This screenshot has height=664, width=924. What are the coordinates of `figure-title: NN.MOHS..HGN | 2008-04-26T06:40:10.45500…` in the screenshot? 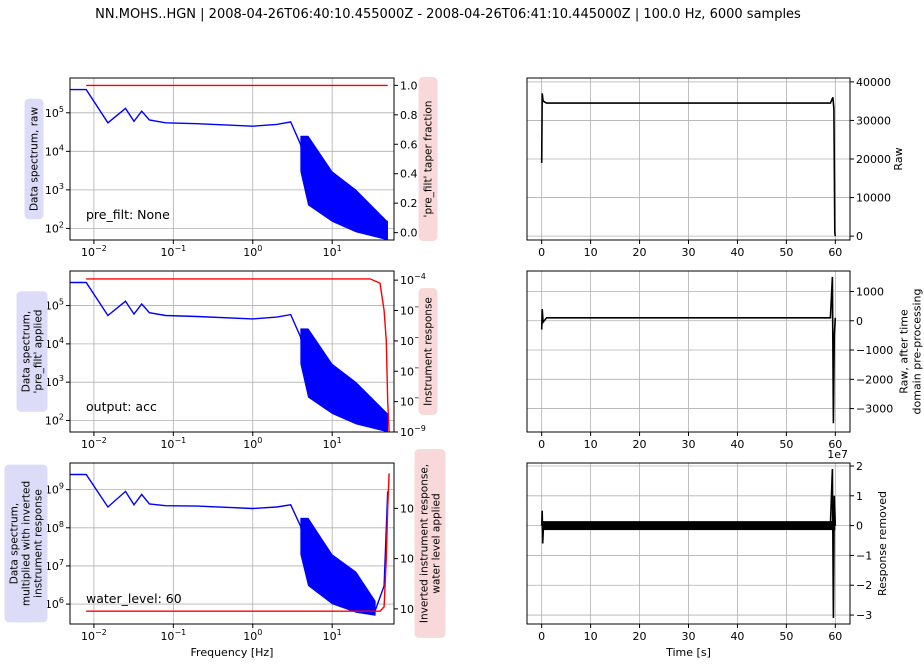 It's located at (448, 14).